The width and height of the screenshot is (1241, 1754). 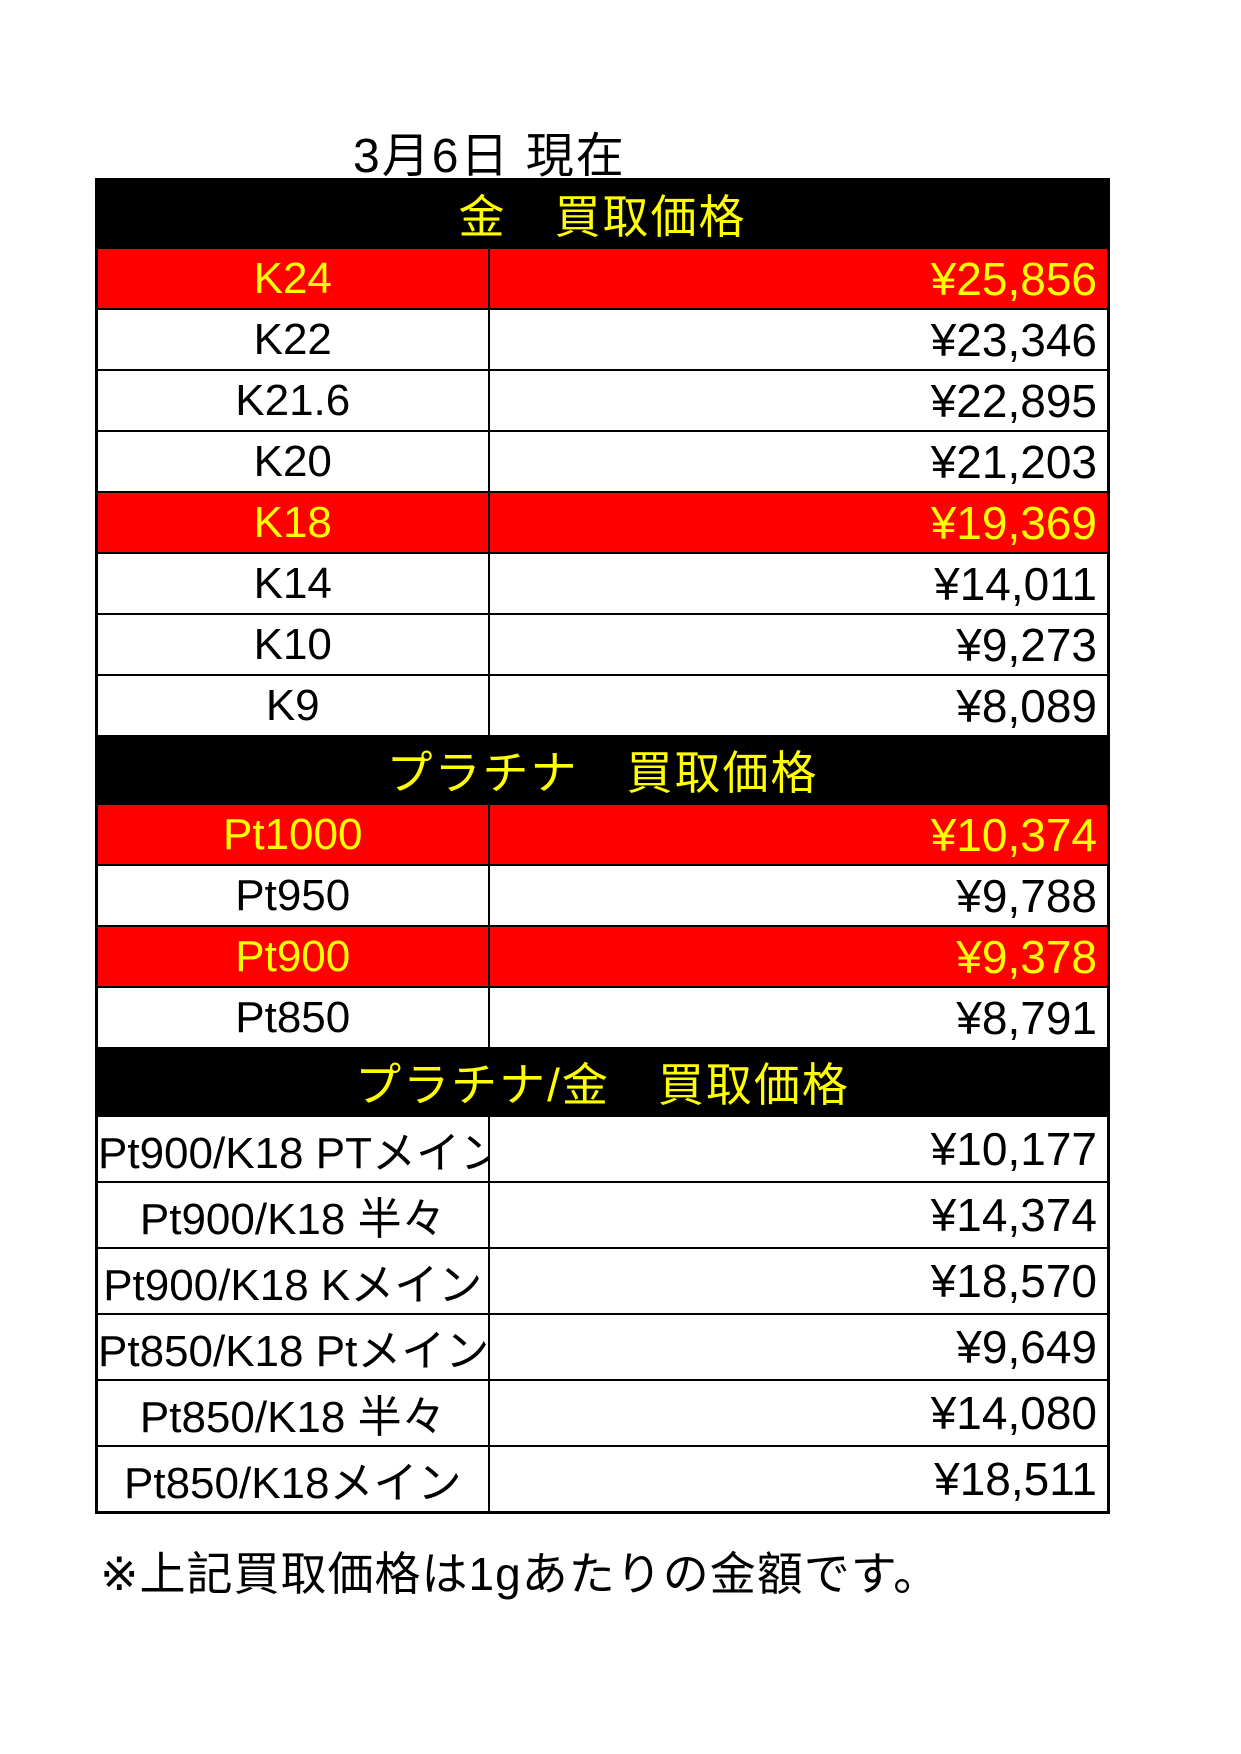 I want to click on metal-label: K21.6, so click(x=292, y=400).